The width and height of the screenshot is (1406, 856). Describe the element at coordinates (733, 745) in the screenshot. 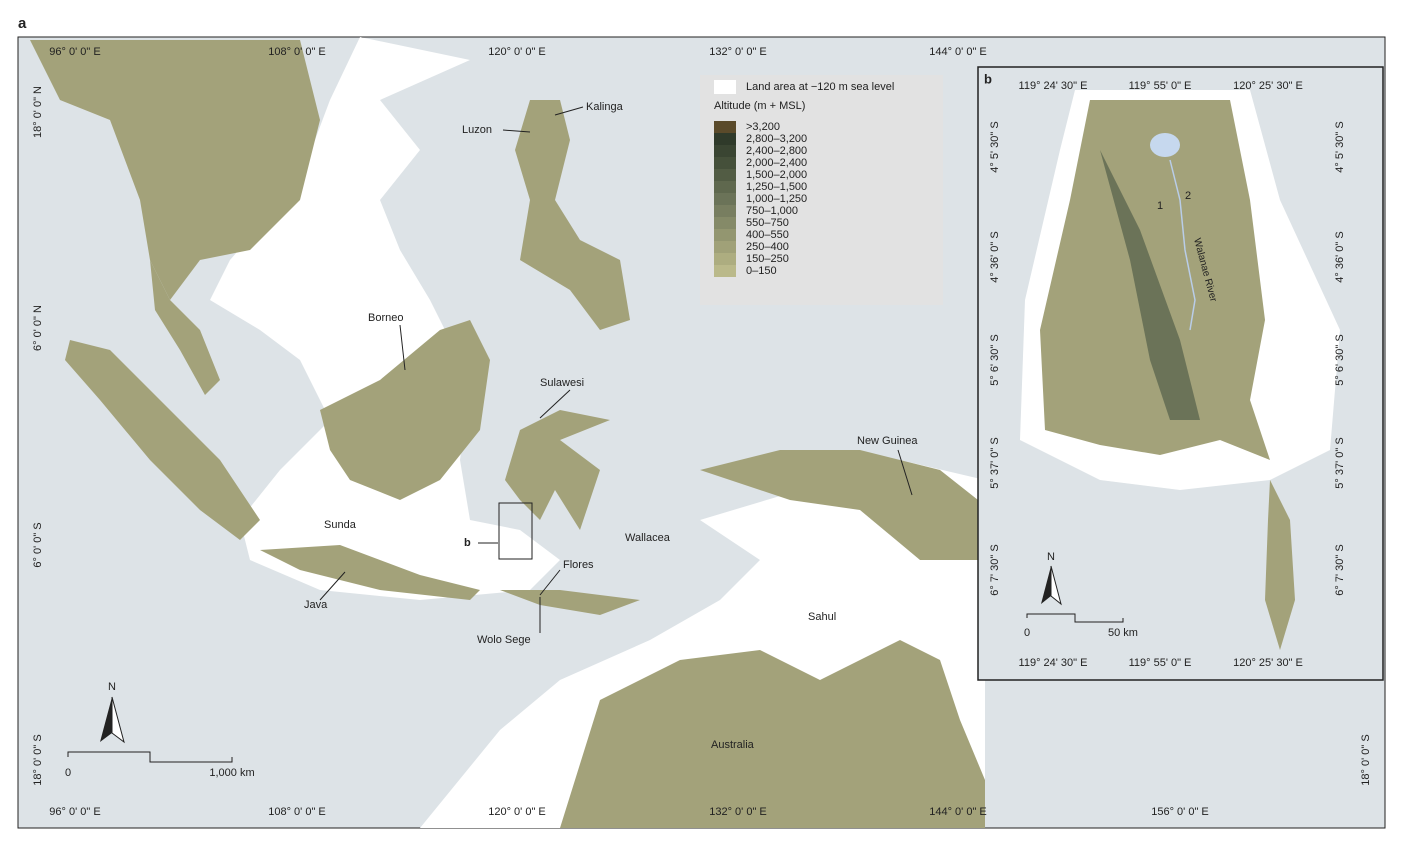

I see `place-label: Australia` at that location.